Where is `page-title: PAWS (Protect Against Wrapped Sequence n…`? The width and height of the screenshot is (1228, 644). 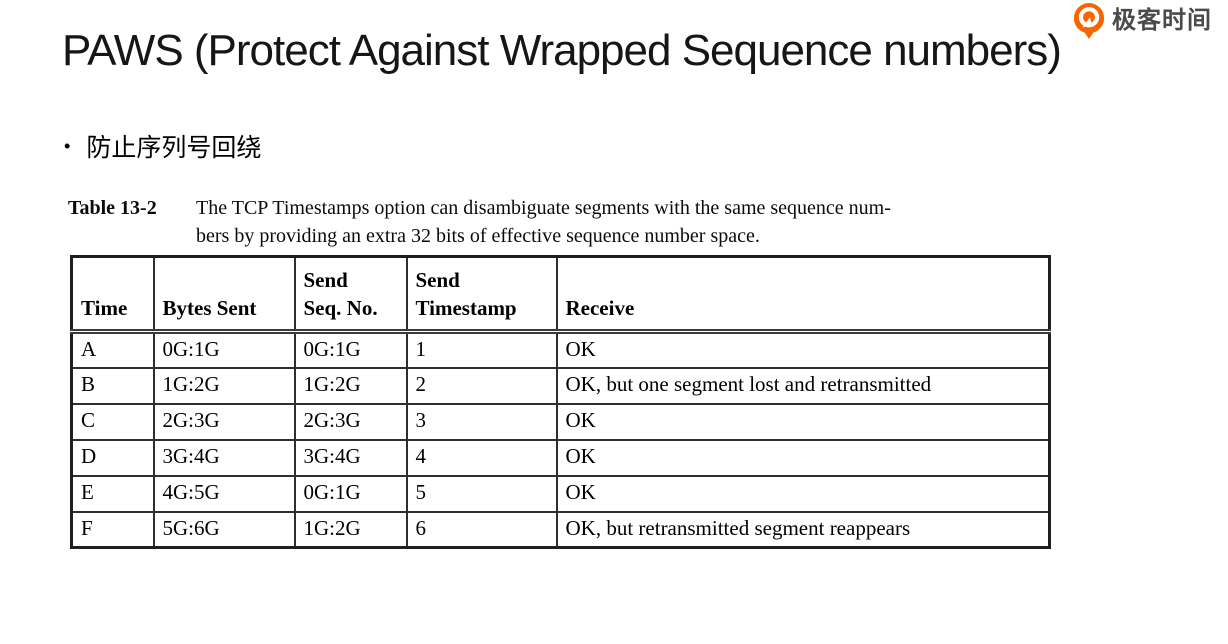 page-title: PAWS (Protect Against Wrapped Sequence n… is located at coordinates (562, 50).